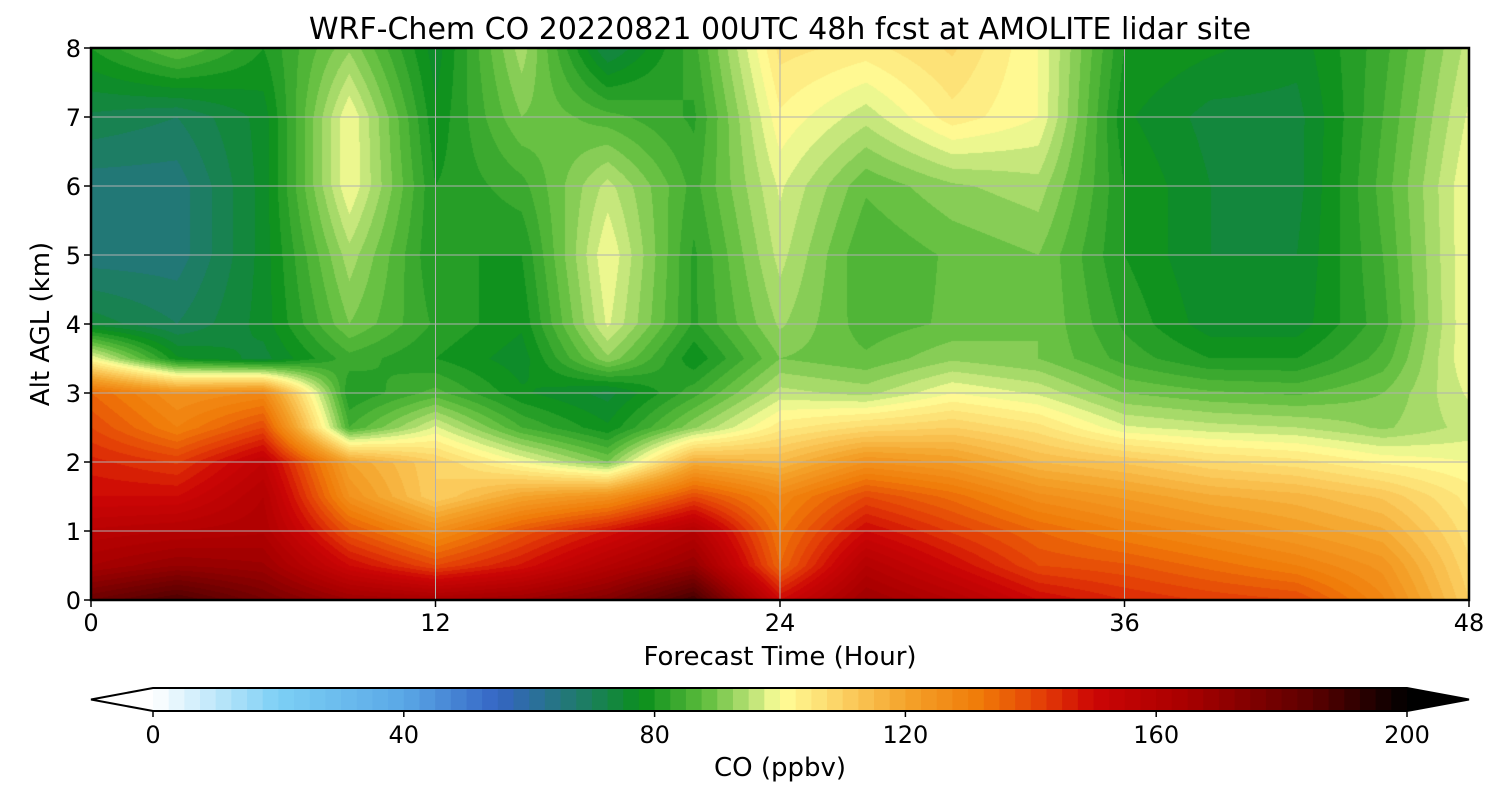 This screenshot has height=804, width=1500. Describe the element at coordinates (780, 623) in the screenshot. I see `x-tick-label: 24` at that location.